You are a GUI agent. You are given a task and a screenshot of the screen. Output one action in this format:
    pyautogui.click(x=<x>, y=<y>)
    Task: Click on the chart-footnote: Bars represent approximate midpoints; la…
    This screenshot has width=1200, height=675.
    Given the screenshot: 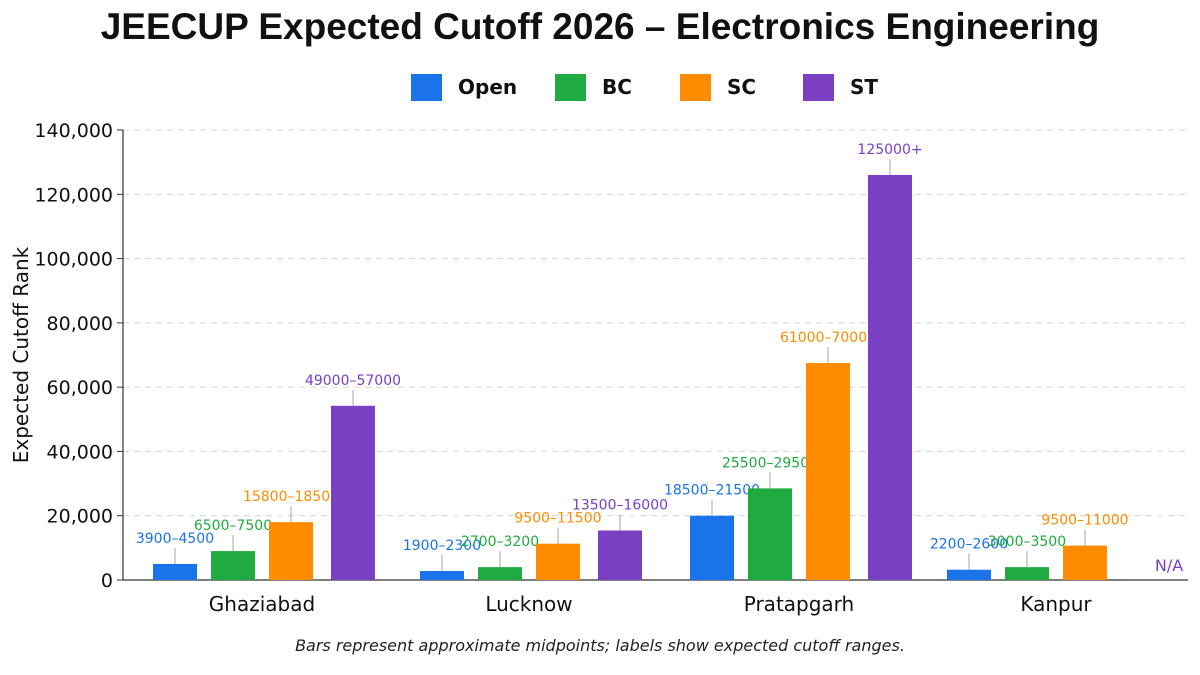 What is the action you would take?
    pyautogui.click(x=600, y=645)
    